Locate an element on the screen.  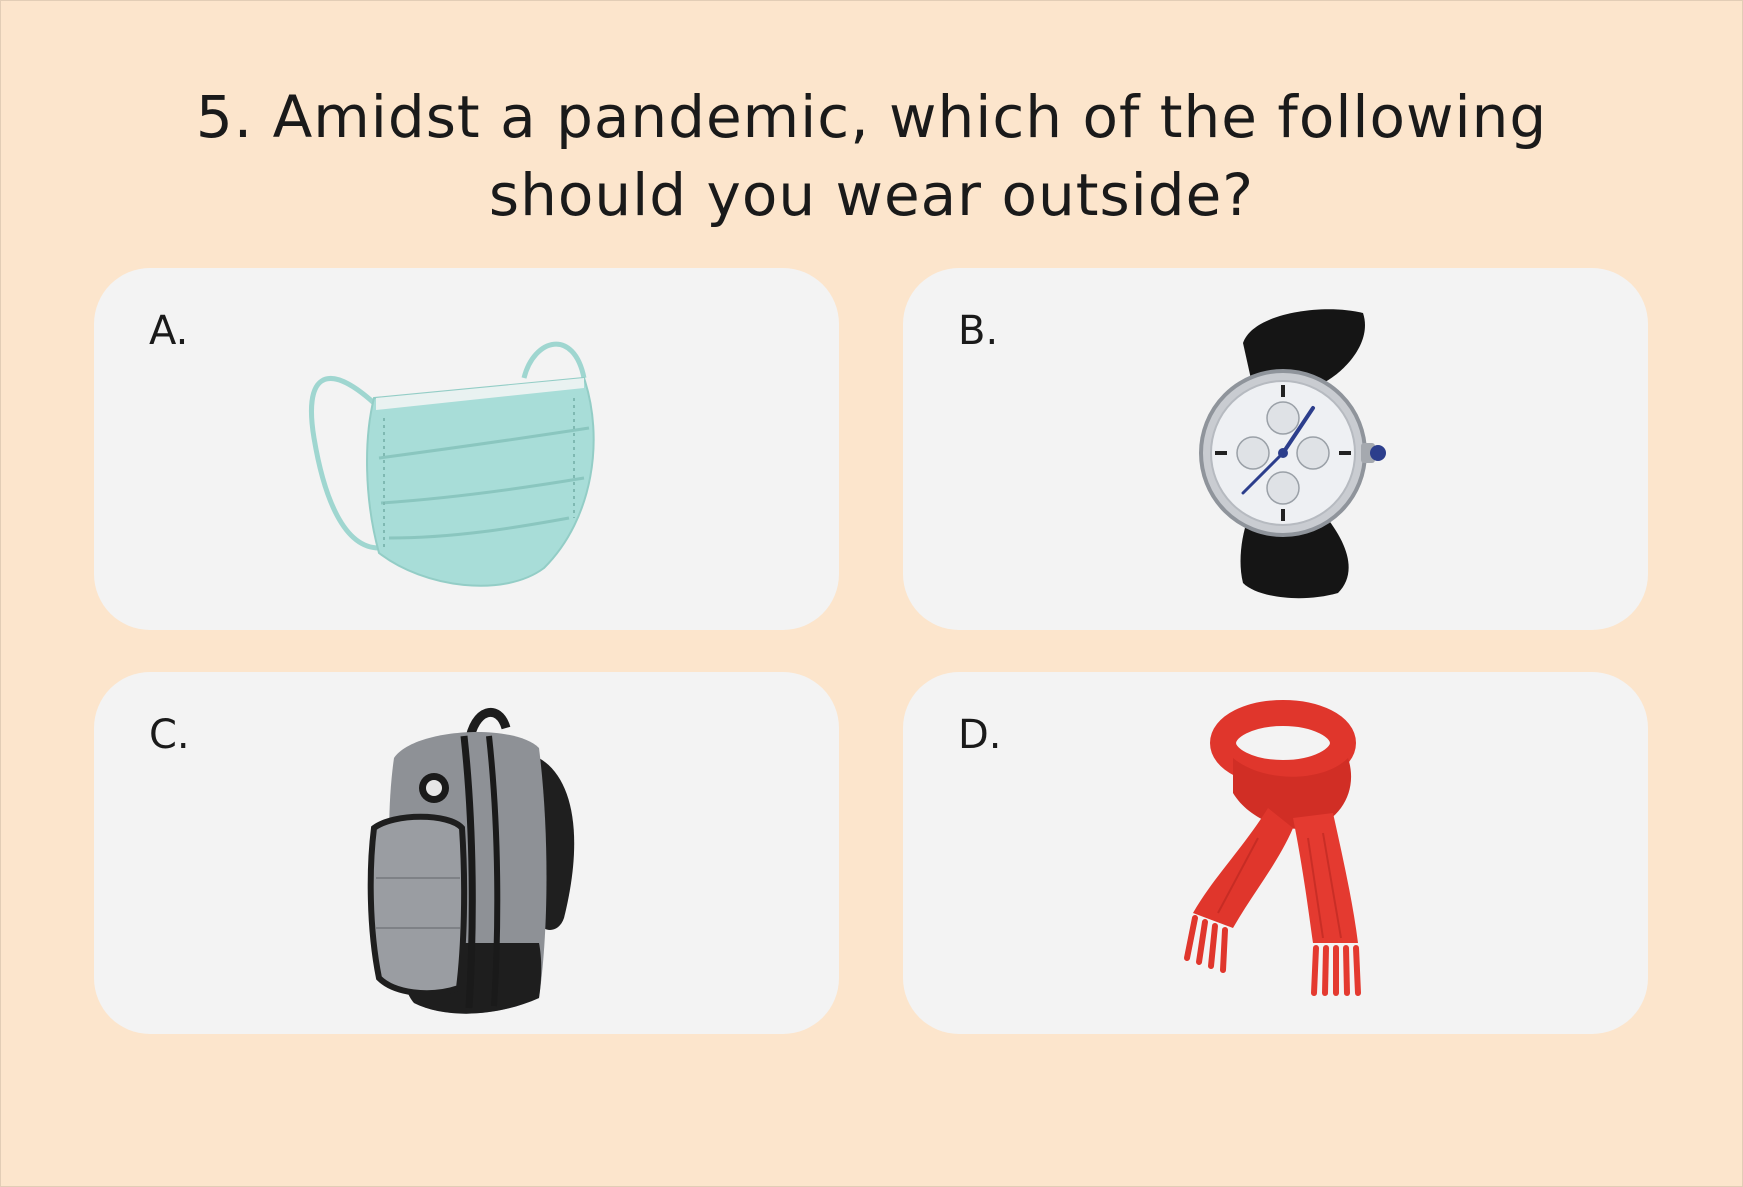
option-b-card: B. is located at coordinates (1275, 449).